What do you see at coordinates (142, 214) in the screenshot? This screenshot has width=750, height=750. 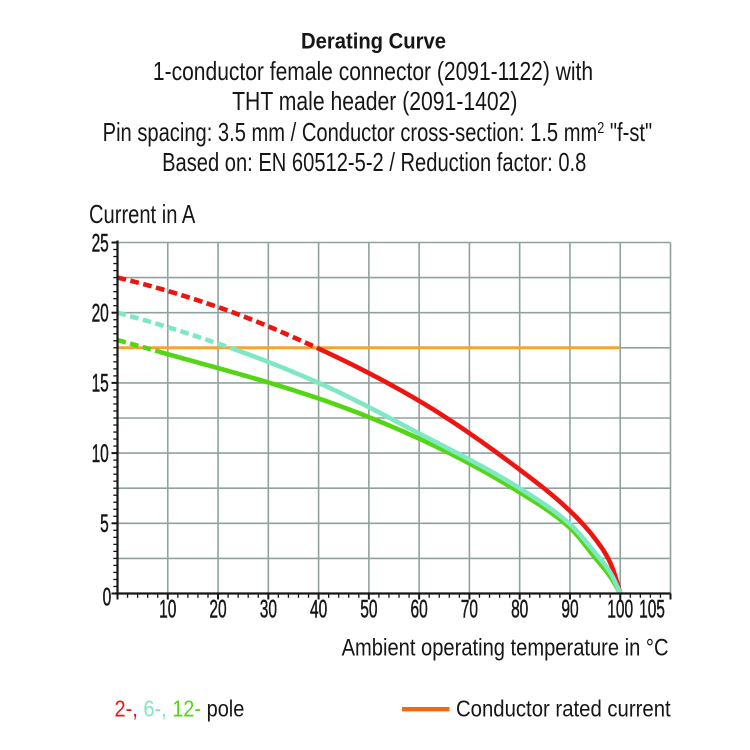 I see `svg-text: Current in A` at bounding box center [142, 214].